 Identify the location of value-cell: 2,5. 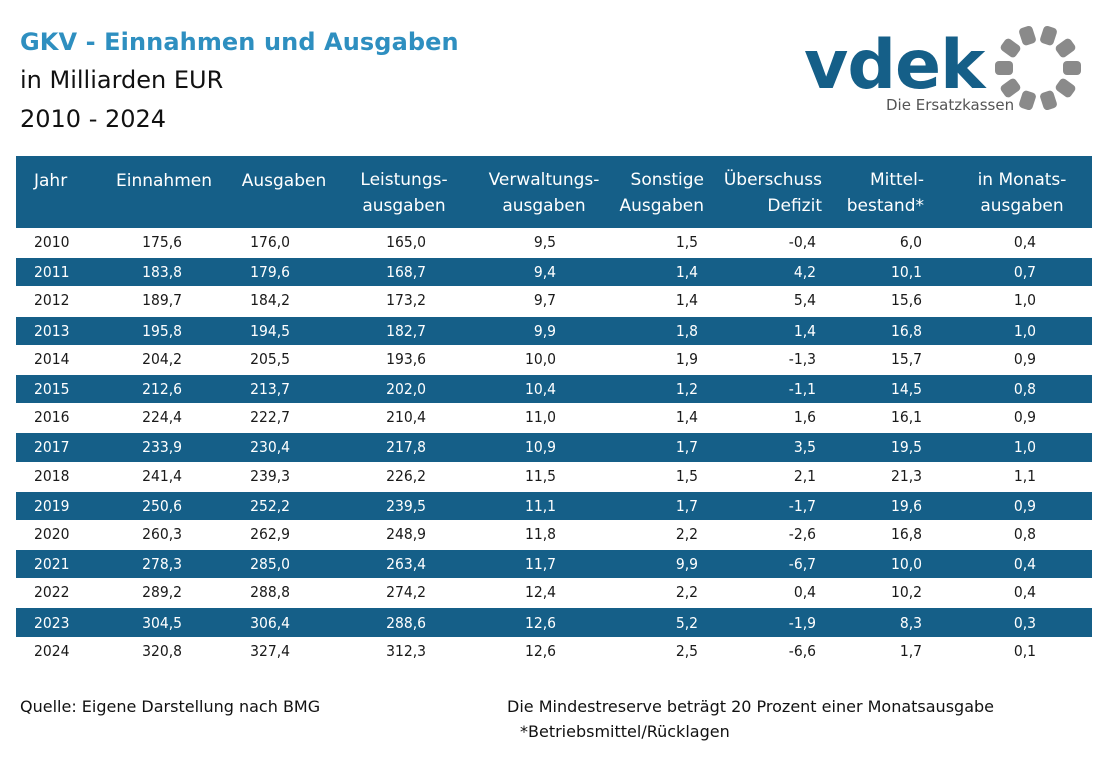
(686, 651).